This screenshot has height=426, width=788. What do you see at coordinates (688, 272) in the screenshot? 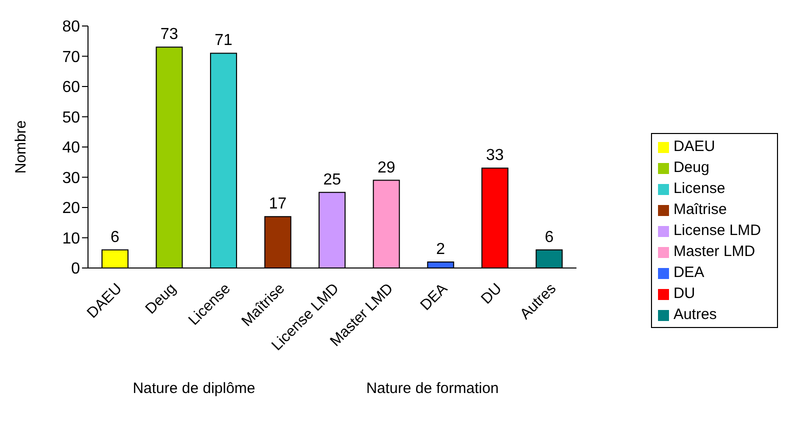
I see `legend-label: DEA` at bounding box center [688, 272].